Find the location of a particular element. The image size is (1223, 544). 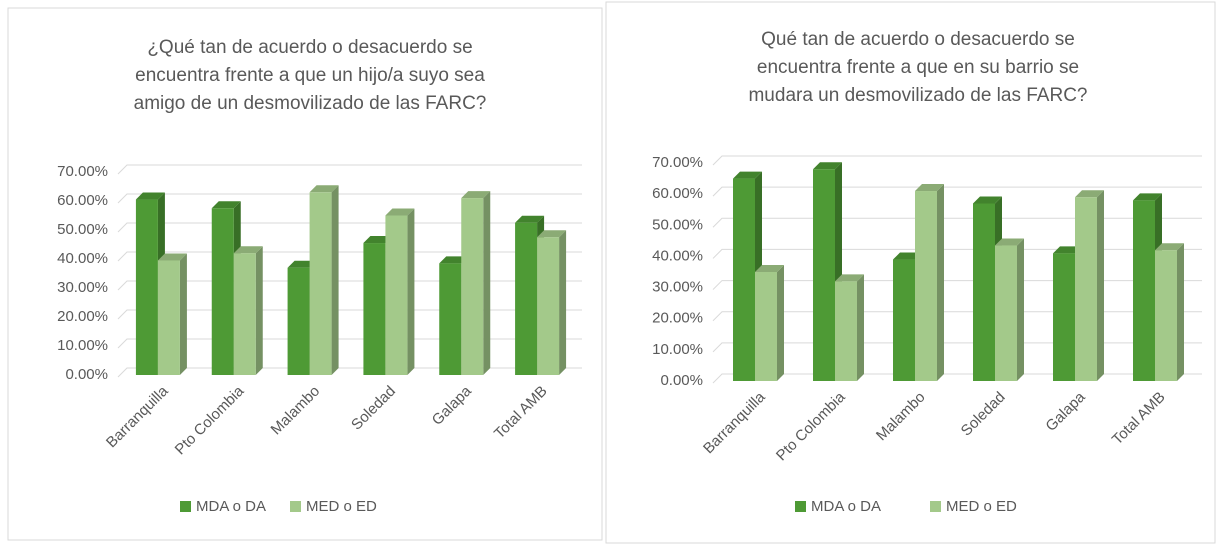

chart-title: amigo de un desmovilizado de las FARC? is located at coordinates (310, 103).